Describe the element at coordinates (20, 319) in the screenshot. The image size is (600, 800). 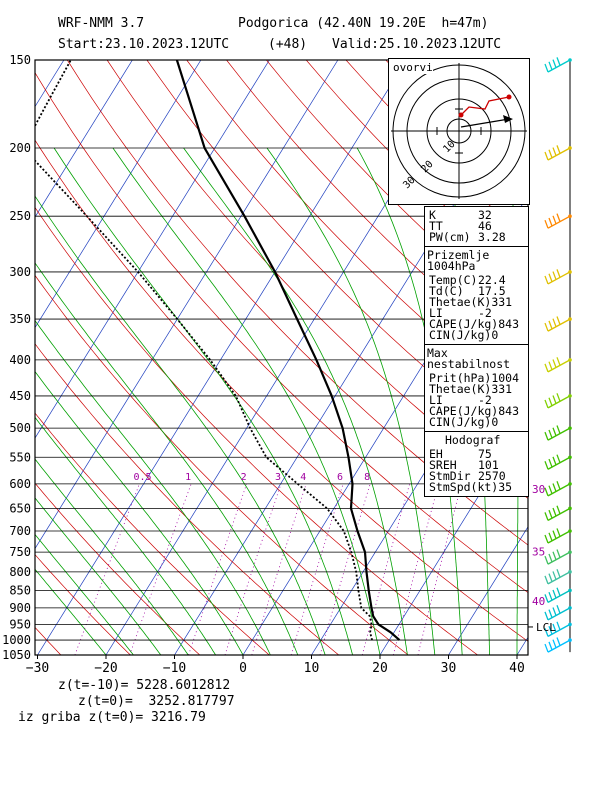
I see `y-tick-label: 350` at that location.